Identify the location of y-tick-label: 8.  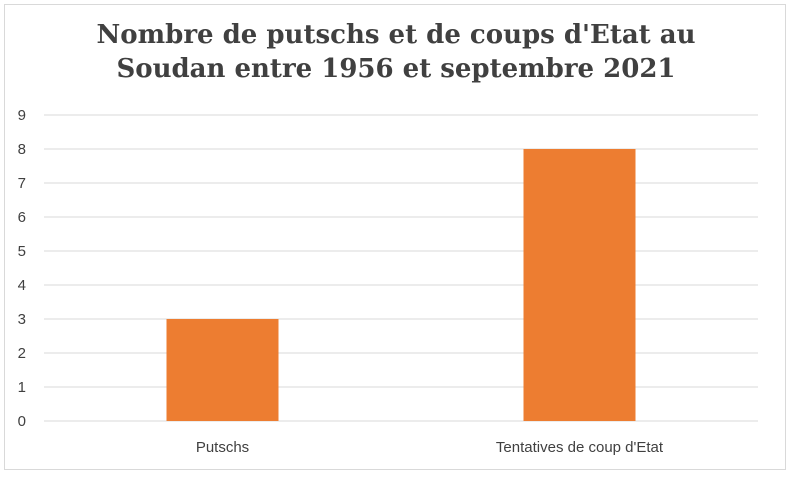
(22, 149).